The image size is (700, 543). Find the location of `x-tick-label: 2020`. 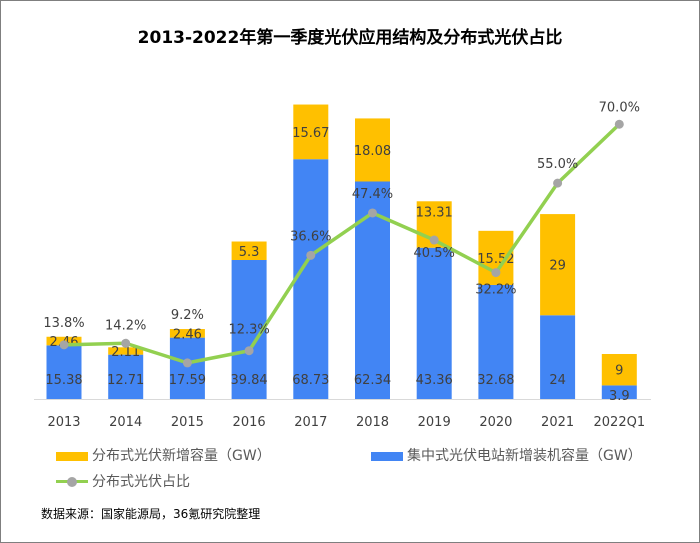

x-tick-label: 2020 is located at coordinates (495, 422).